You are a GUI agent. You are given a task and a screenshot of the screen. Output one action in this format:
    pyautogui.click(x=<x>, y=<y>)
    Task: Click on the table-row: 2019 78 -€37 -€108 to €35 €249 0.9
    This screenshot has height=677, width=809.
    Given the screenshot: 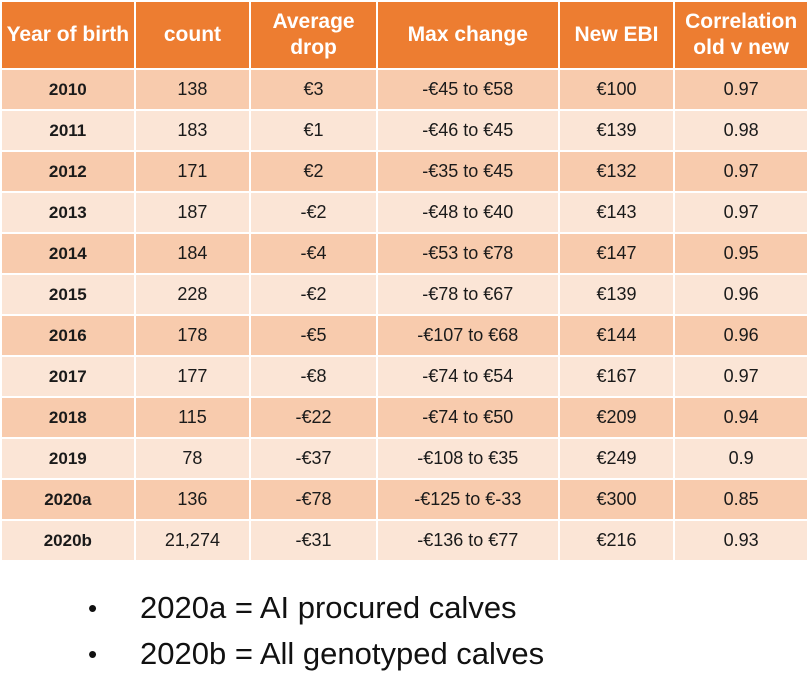 What is the action you would take?
    pyautogui.click(x=404, y=458)
    